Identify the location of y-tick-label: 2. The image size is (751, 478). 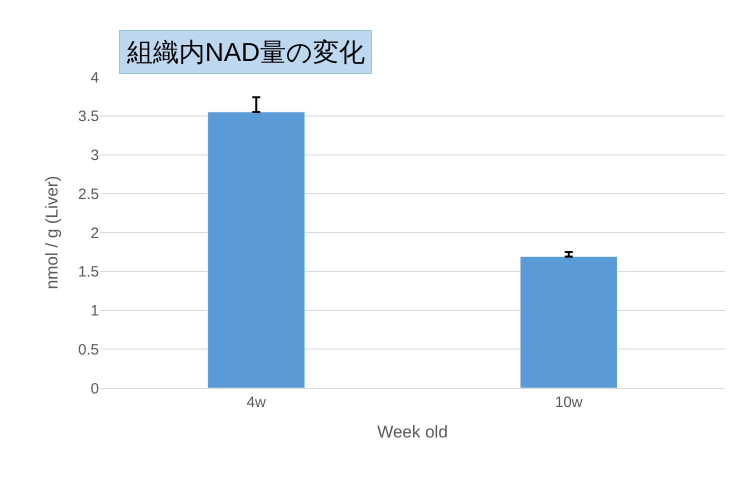
(94, 233).